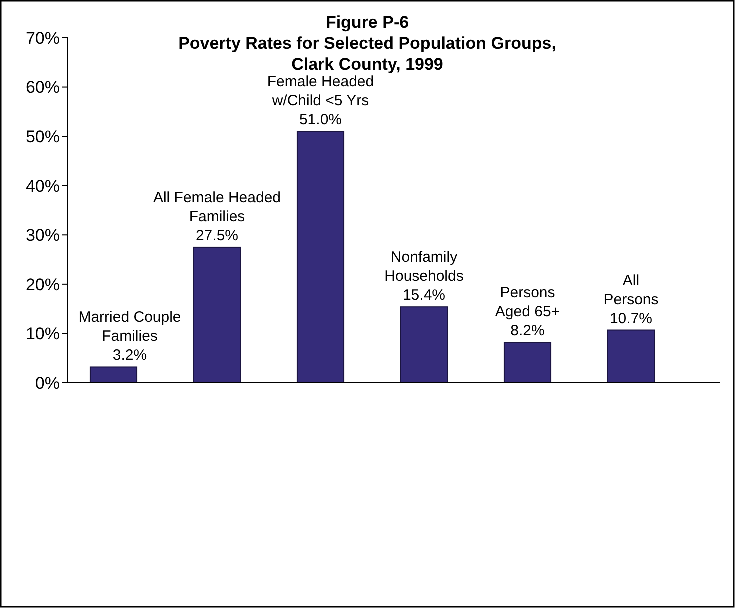 This screenshot has height=608, width=735. Describe the element at coordinates (527, 302) in the screenshot. I see `x-tick-label: Persons Aged 65+` at that location.